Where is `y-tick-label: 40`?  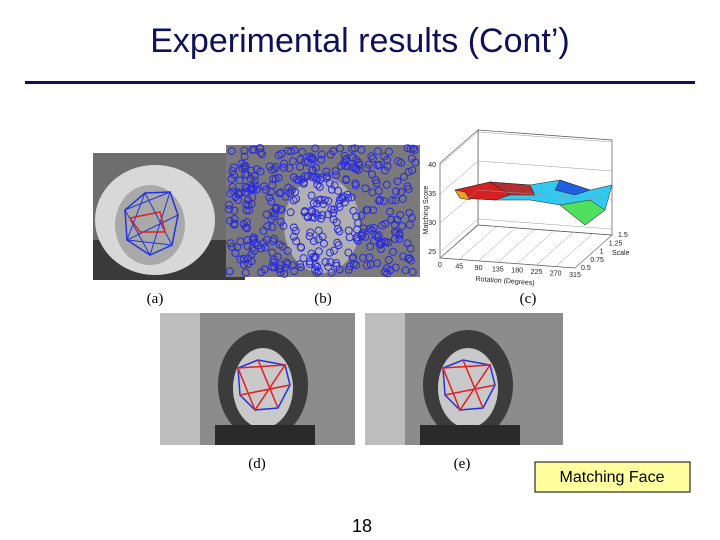 y-tick-label: 40 is located at coordinates (432, 165).